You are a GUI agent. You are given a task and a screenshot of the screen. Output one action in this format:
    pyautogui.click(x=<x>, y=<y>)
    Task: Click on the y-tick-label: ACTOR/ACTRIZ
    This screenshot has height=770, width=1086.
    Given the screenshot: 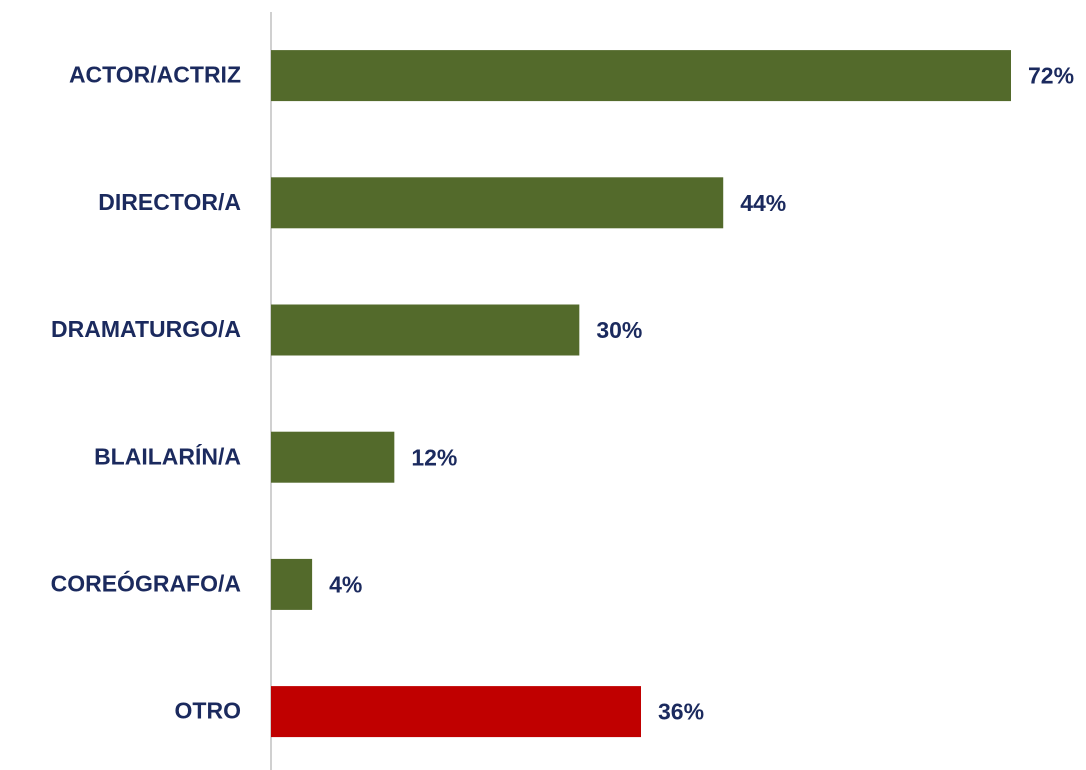 What is the action you would take?
    pyautogui.click(x=155, y=75)
    